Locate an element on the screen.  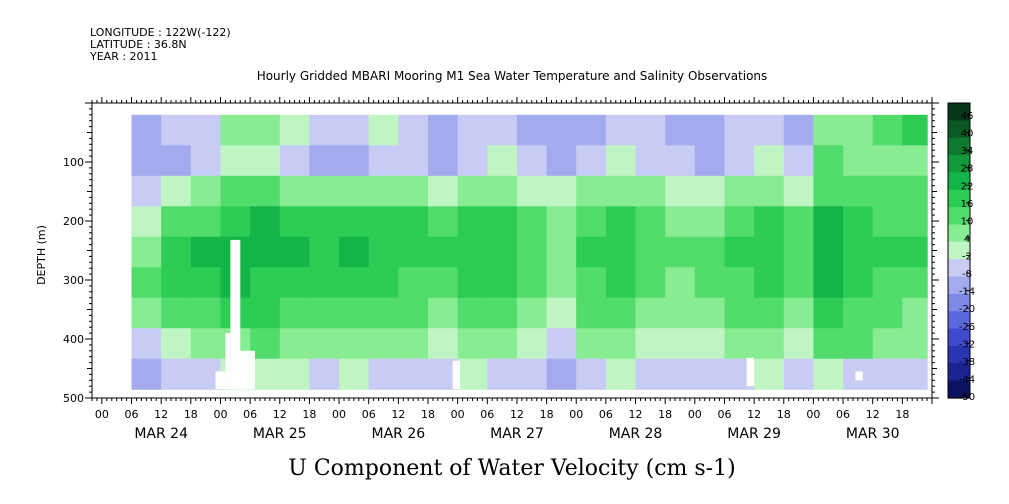
colorbar-label: -8 is located at coordinates (967, 274).